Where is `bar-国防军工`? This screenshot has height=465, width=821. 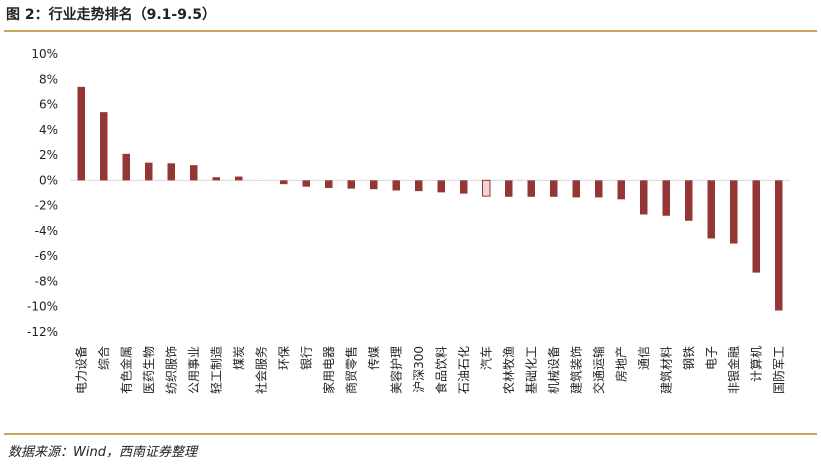 bar-国防军工 is located at coordinates (779, 245).